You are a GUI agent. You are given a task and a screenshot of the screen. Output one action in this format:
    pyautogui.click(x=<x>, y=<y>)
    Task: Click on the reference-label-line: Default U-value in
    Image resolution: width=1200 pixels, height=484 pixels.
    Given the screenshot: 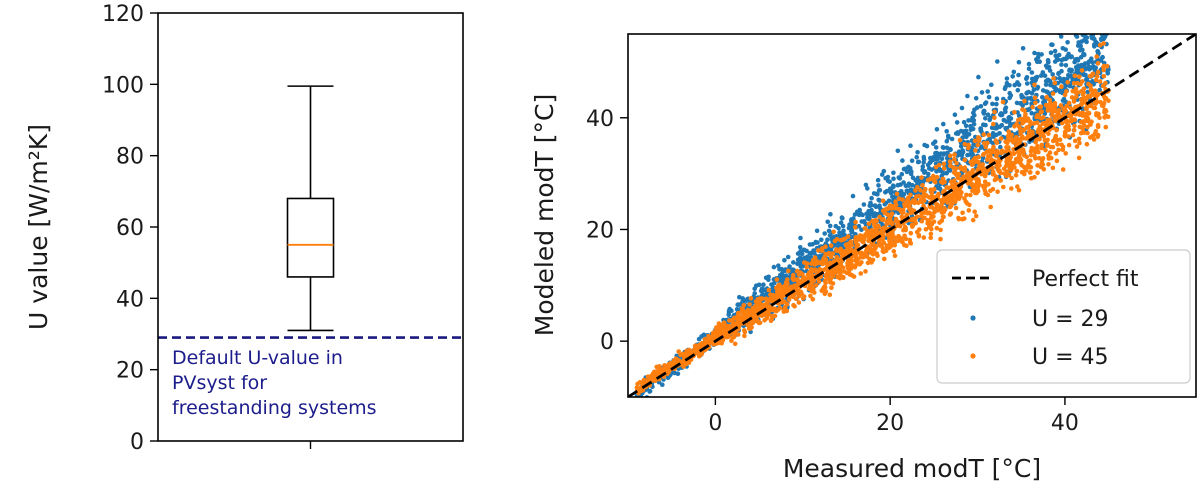 What is the action you would take?
    pyautogui.click(x=257, y=358)
    